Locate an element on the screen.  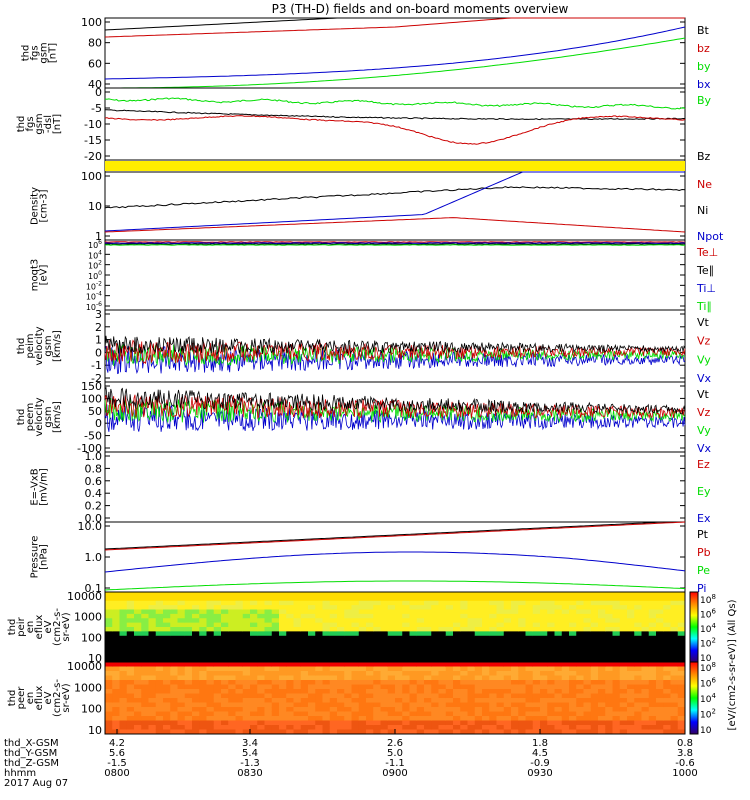
footer-value: 0800 is located at coordinates (116, 773).